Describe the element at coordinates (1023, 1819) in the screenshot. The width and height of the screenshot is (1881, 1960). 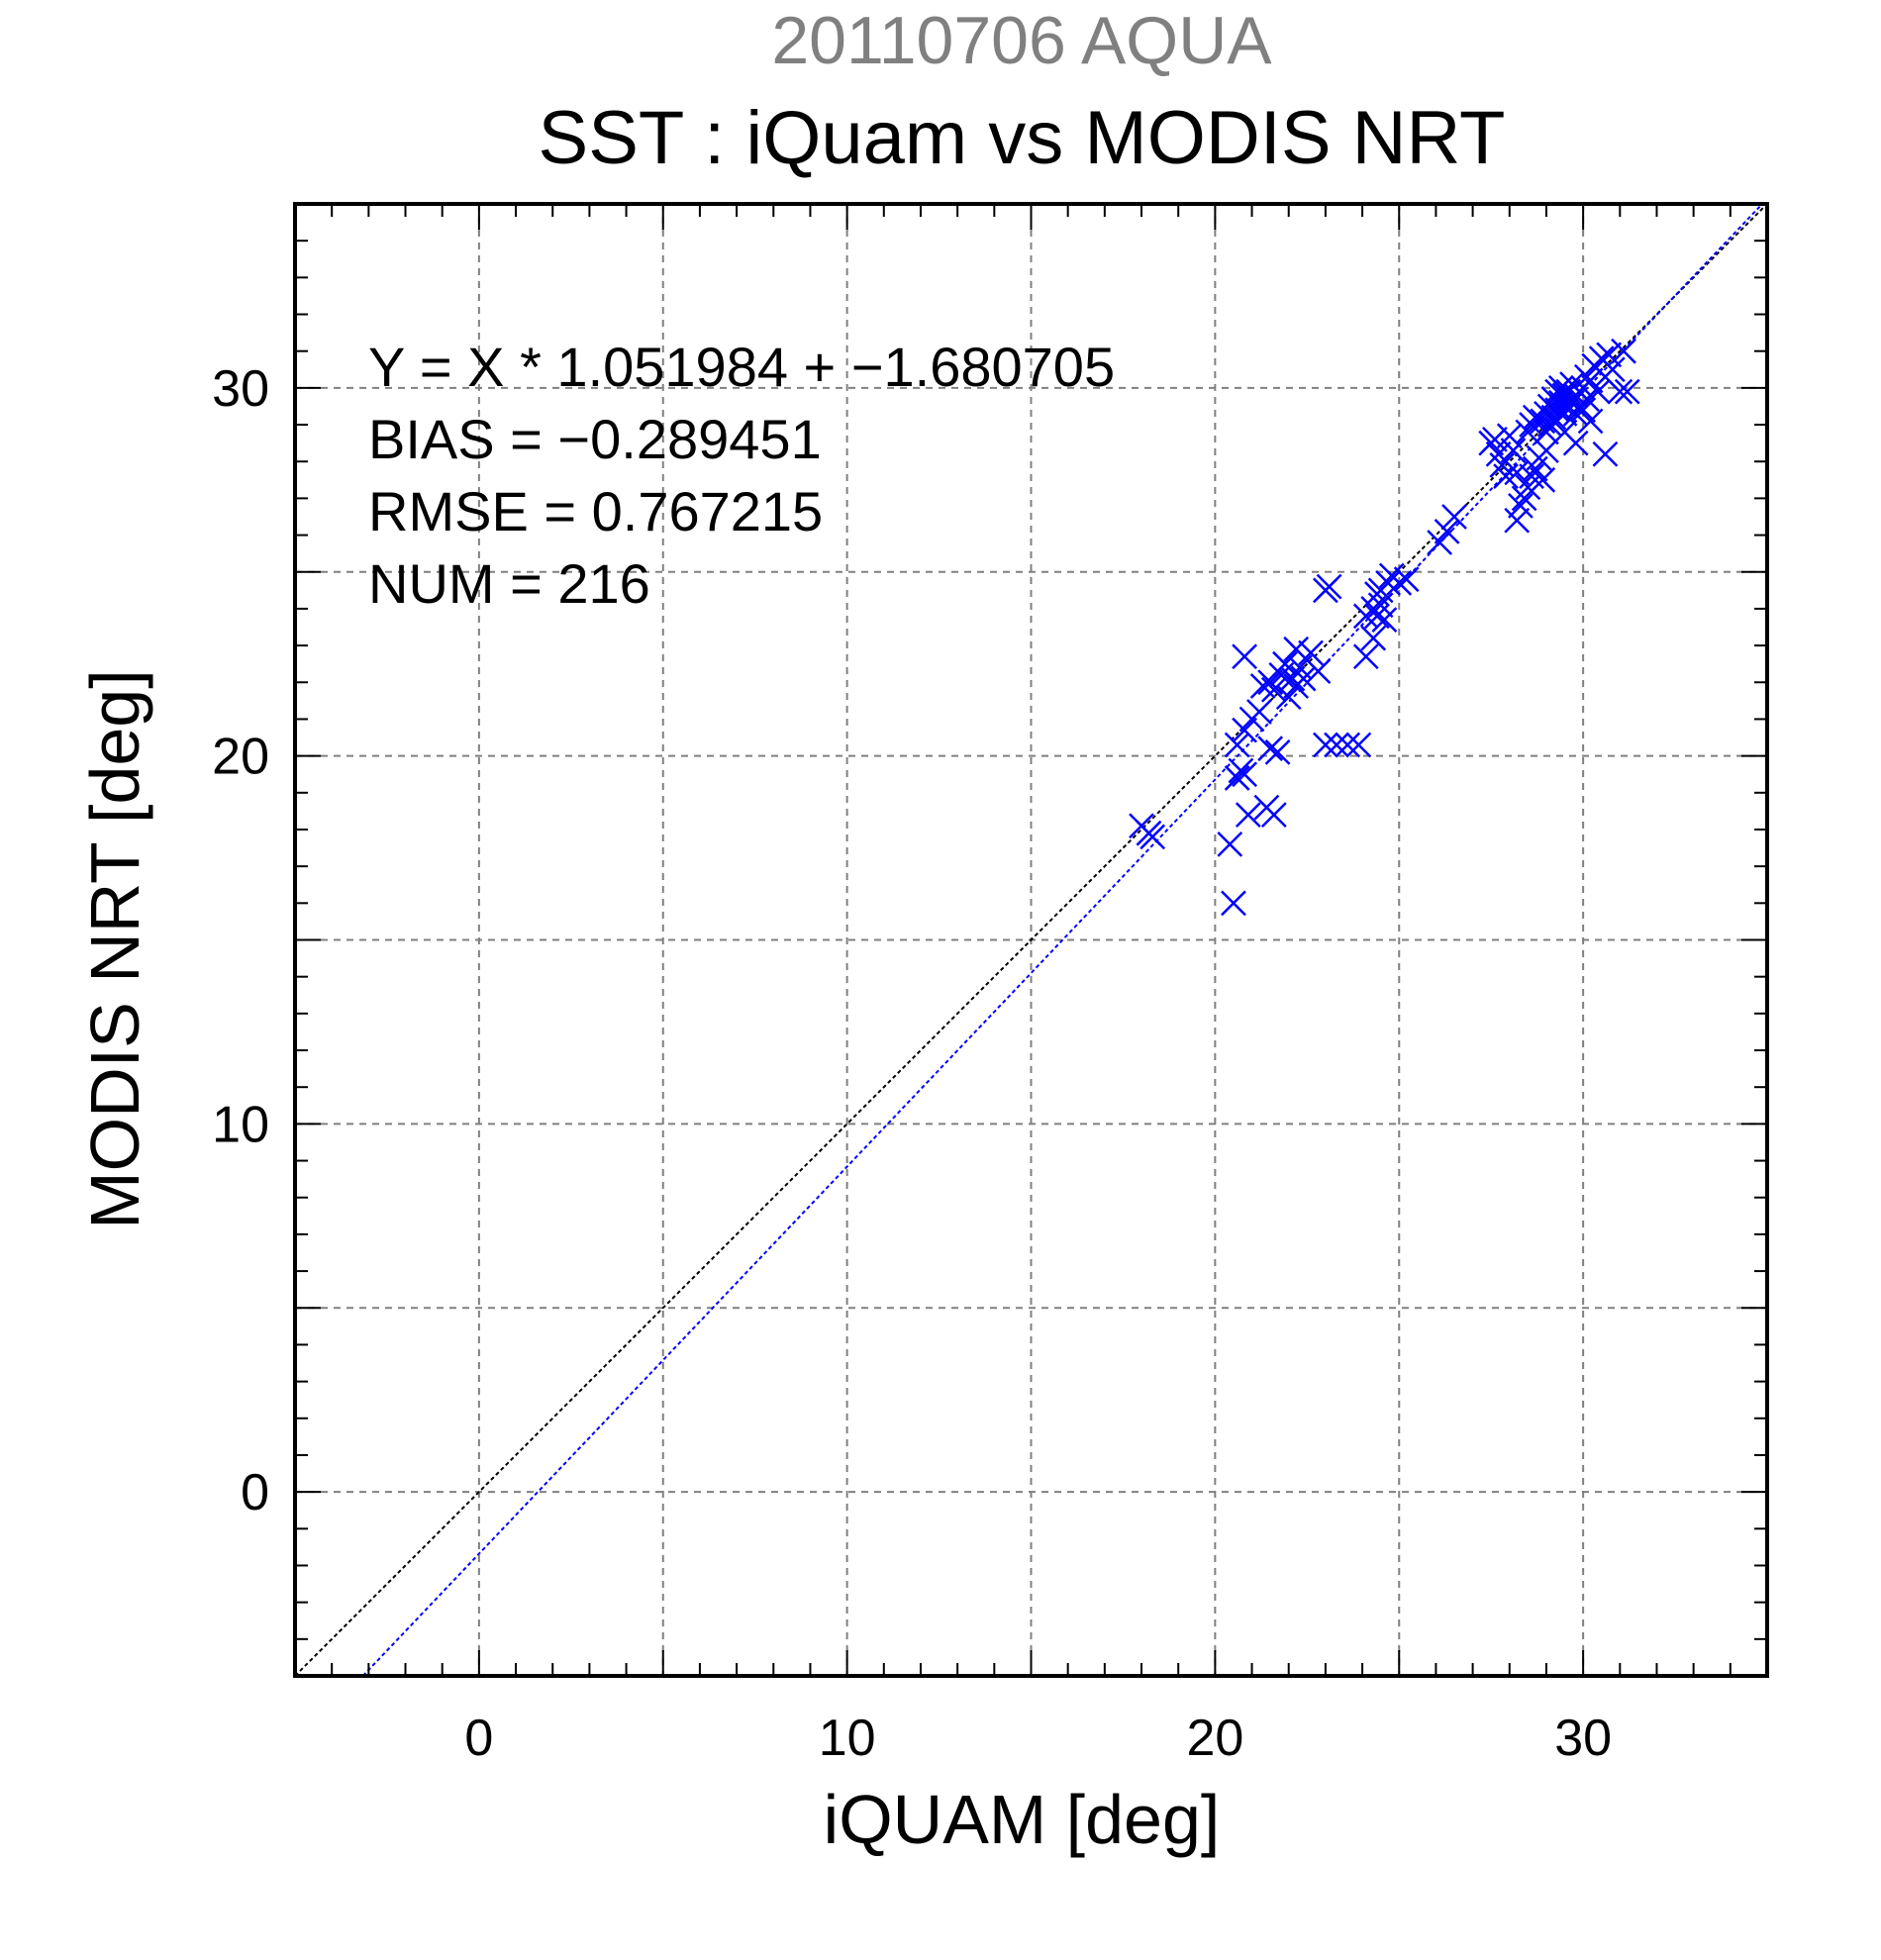
I see `x-axis-label: iQUAM [deg]` at that location.